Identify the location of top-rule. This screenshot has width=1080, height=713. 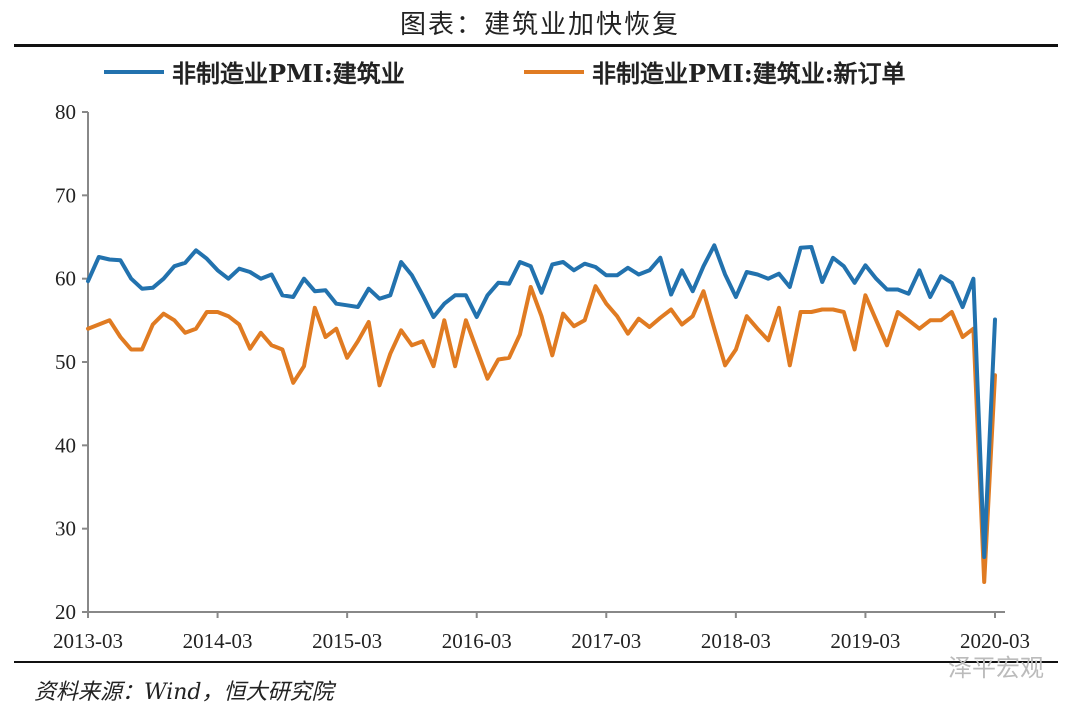
(536, 45).